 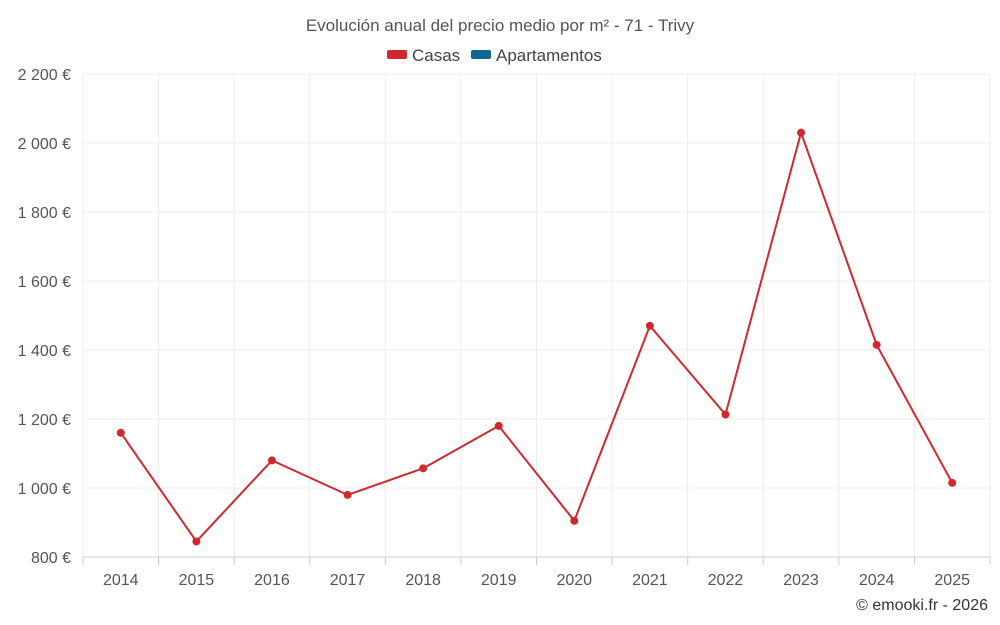 I want to click on x-tick-label: 2020, so click(x=574, y=580).